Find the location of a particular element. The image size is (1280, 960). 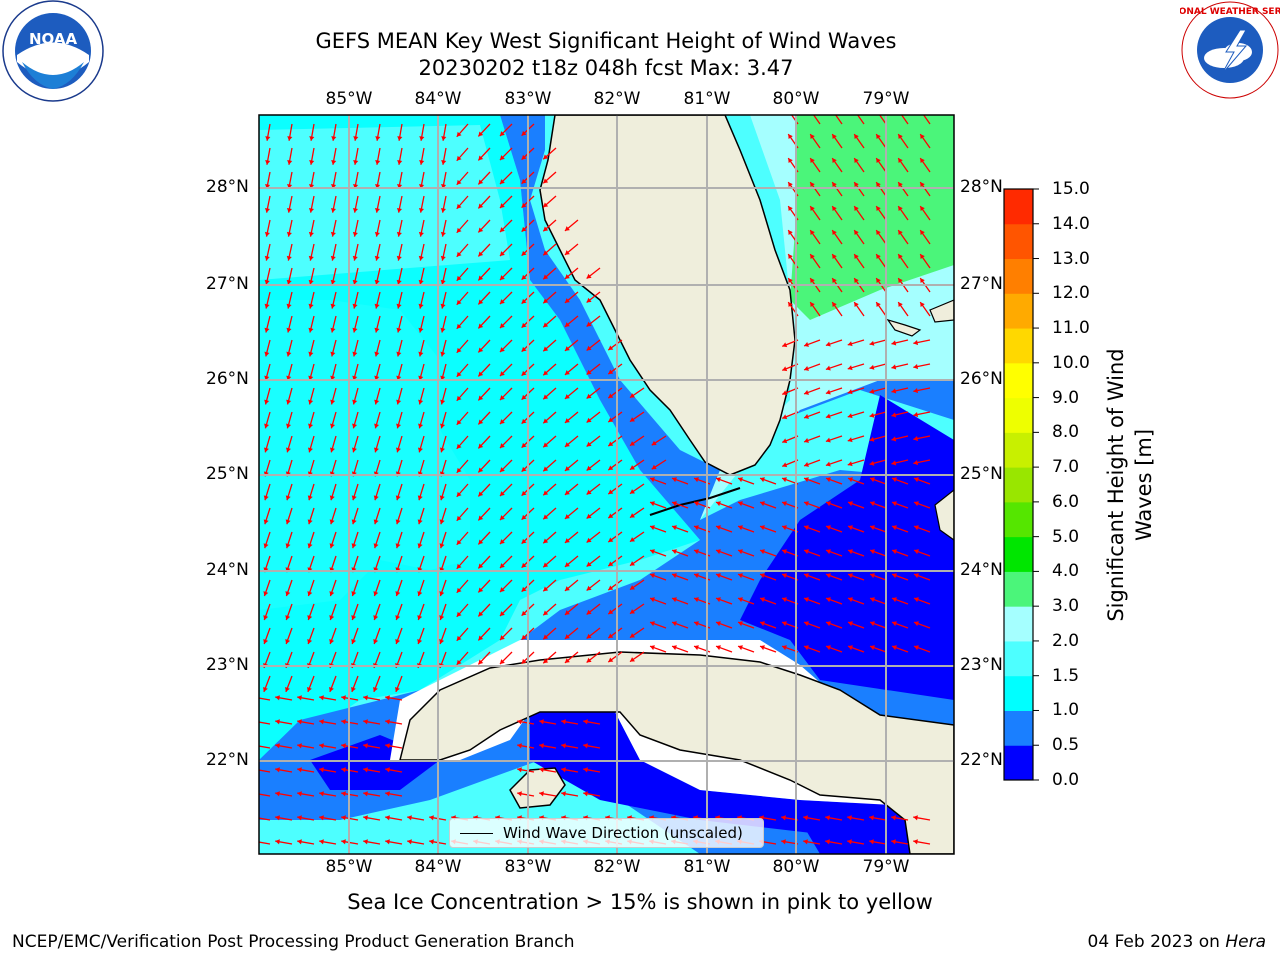

land-cuba is located at coordinates (676, 752).